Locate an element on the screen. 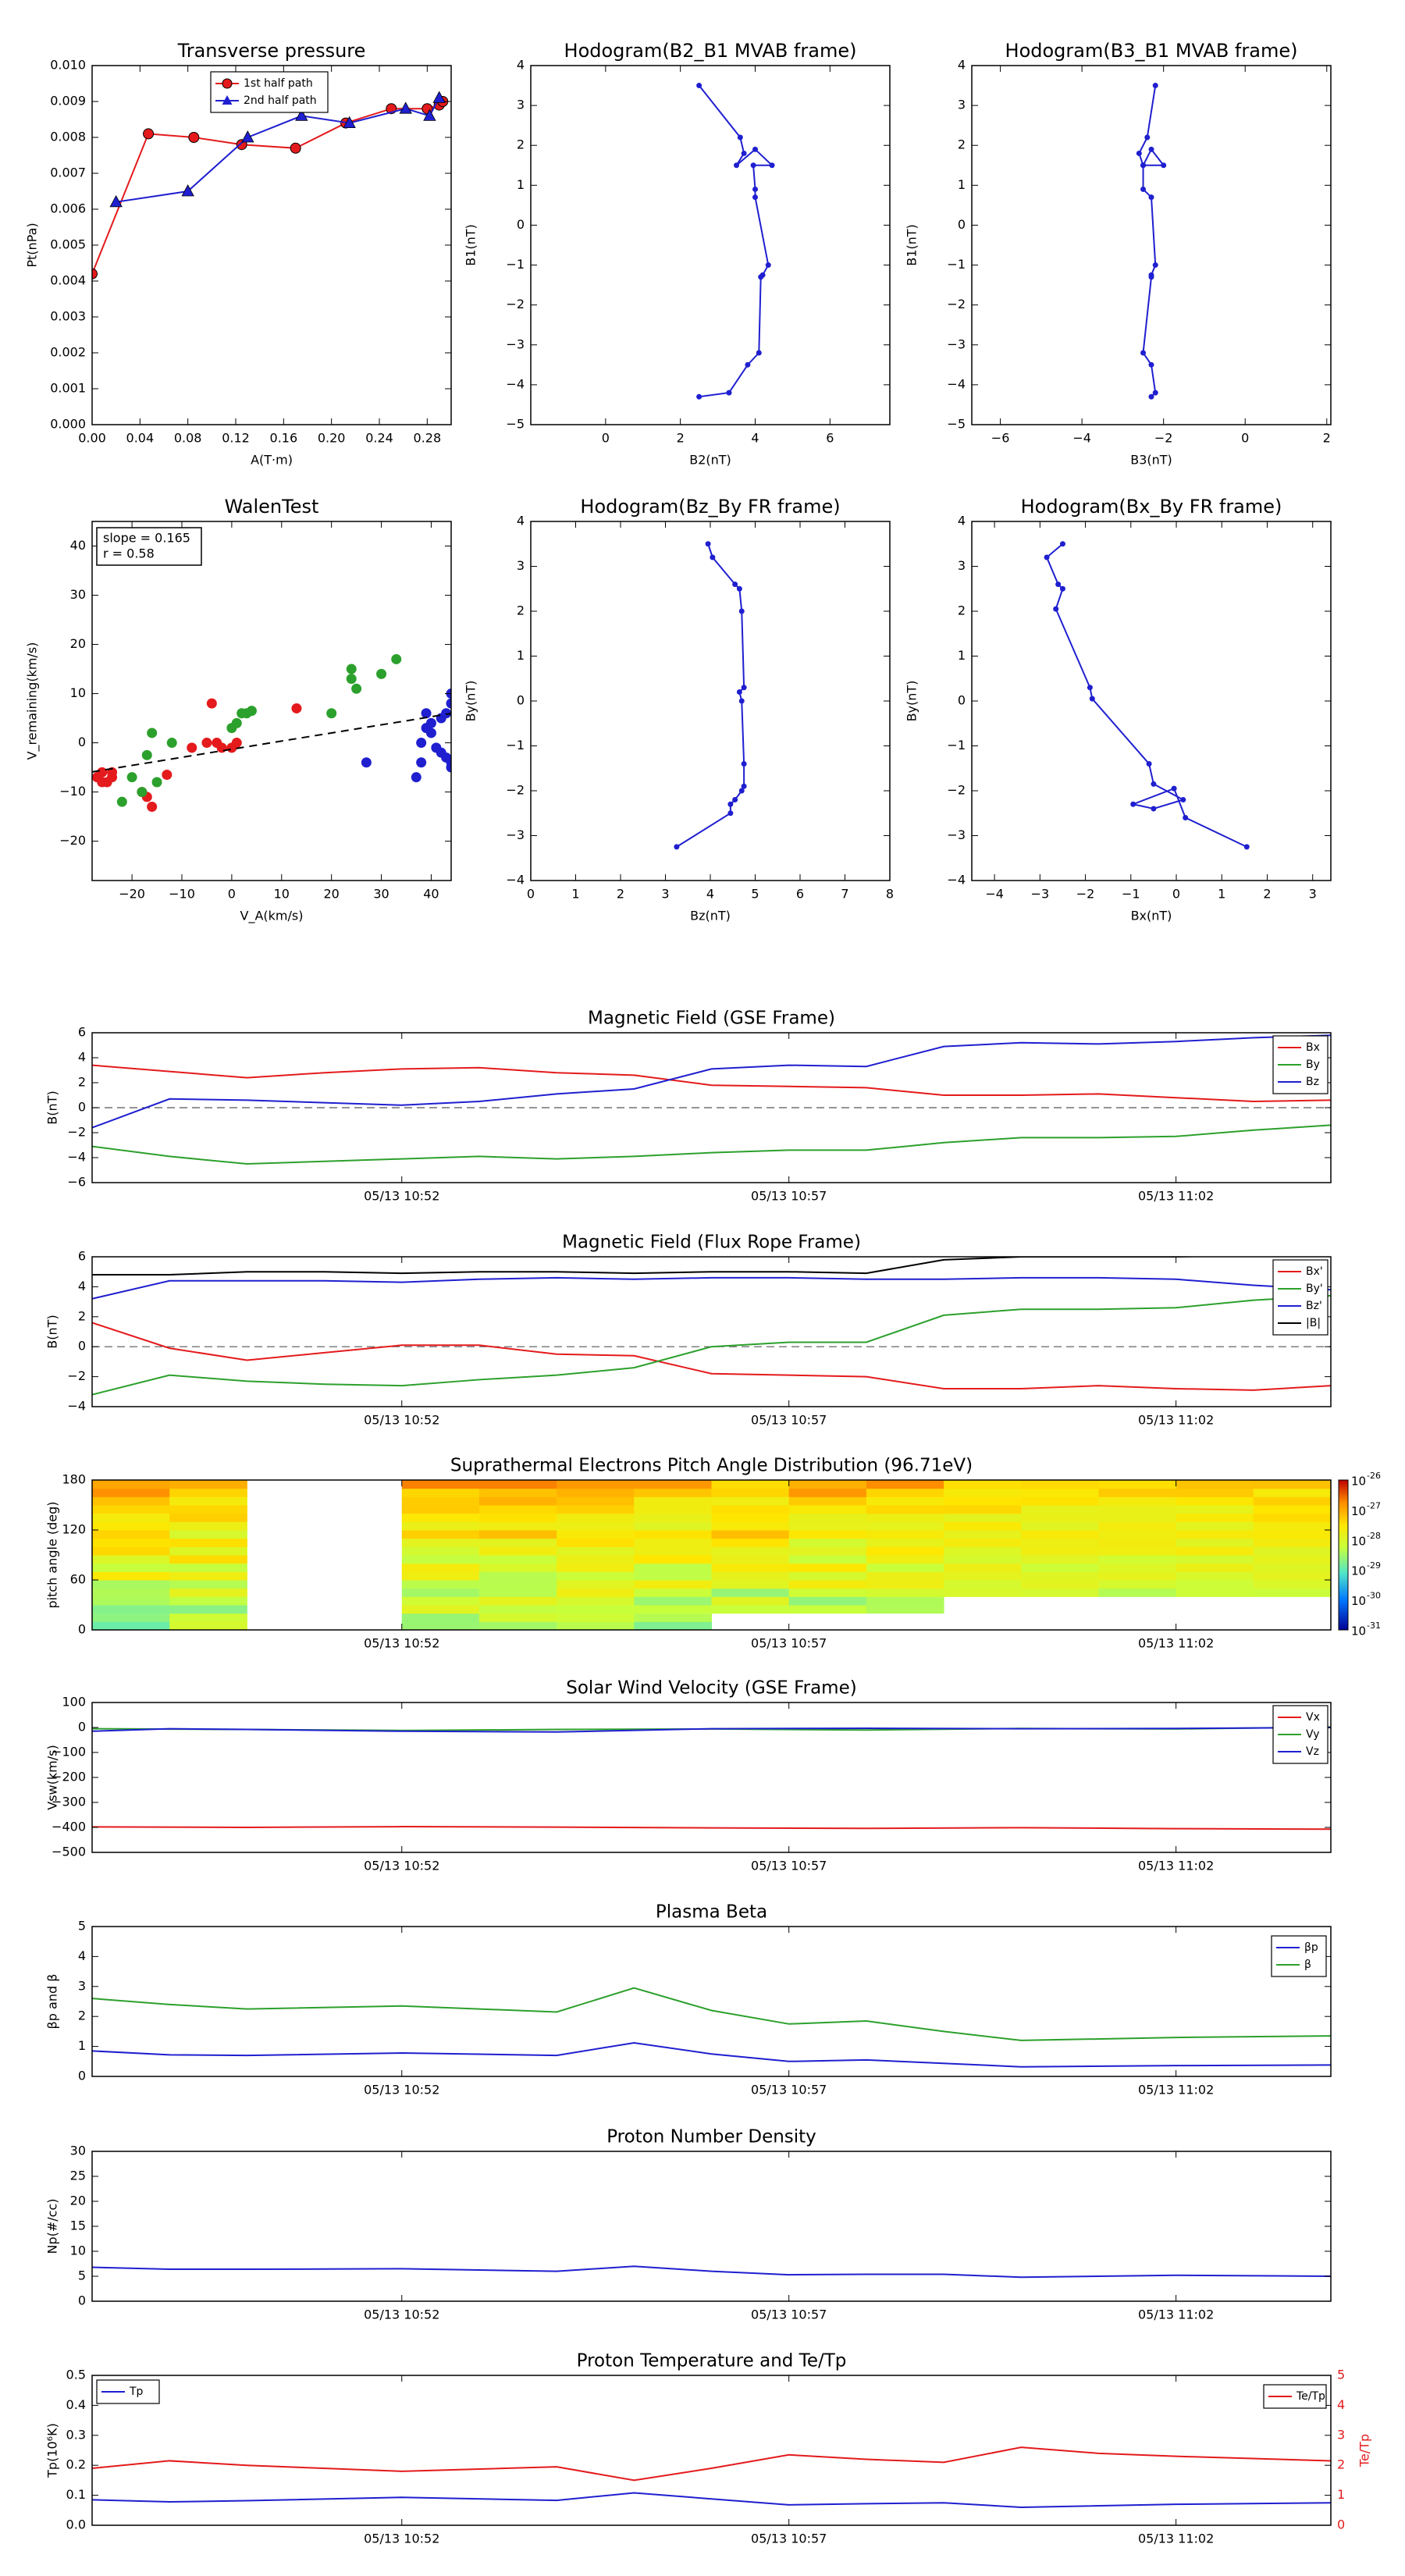 Image resolution: width=1405 pixels, height=2576 pixels. vsw-ytick-label: 0 is located at coordinates (82, 1727).